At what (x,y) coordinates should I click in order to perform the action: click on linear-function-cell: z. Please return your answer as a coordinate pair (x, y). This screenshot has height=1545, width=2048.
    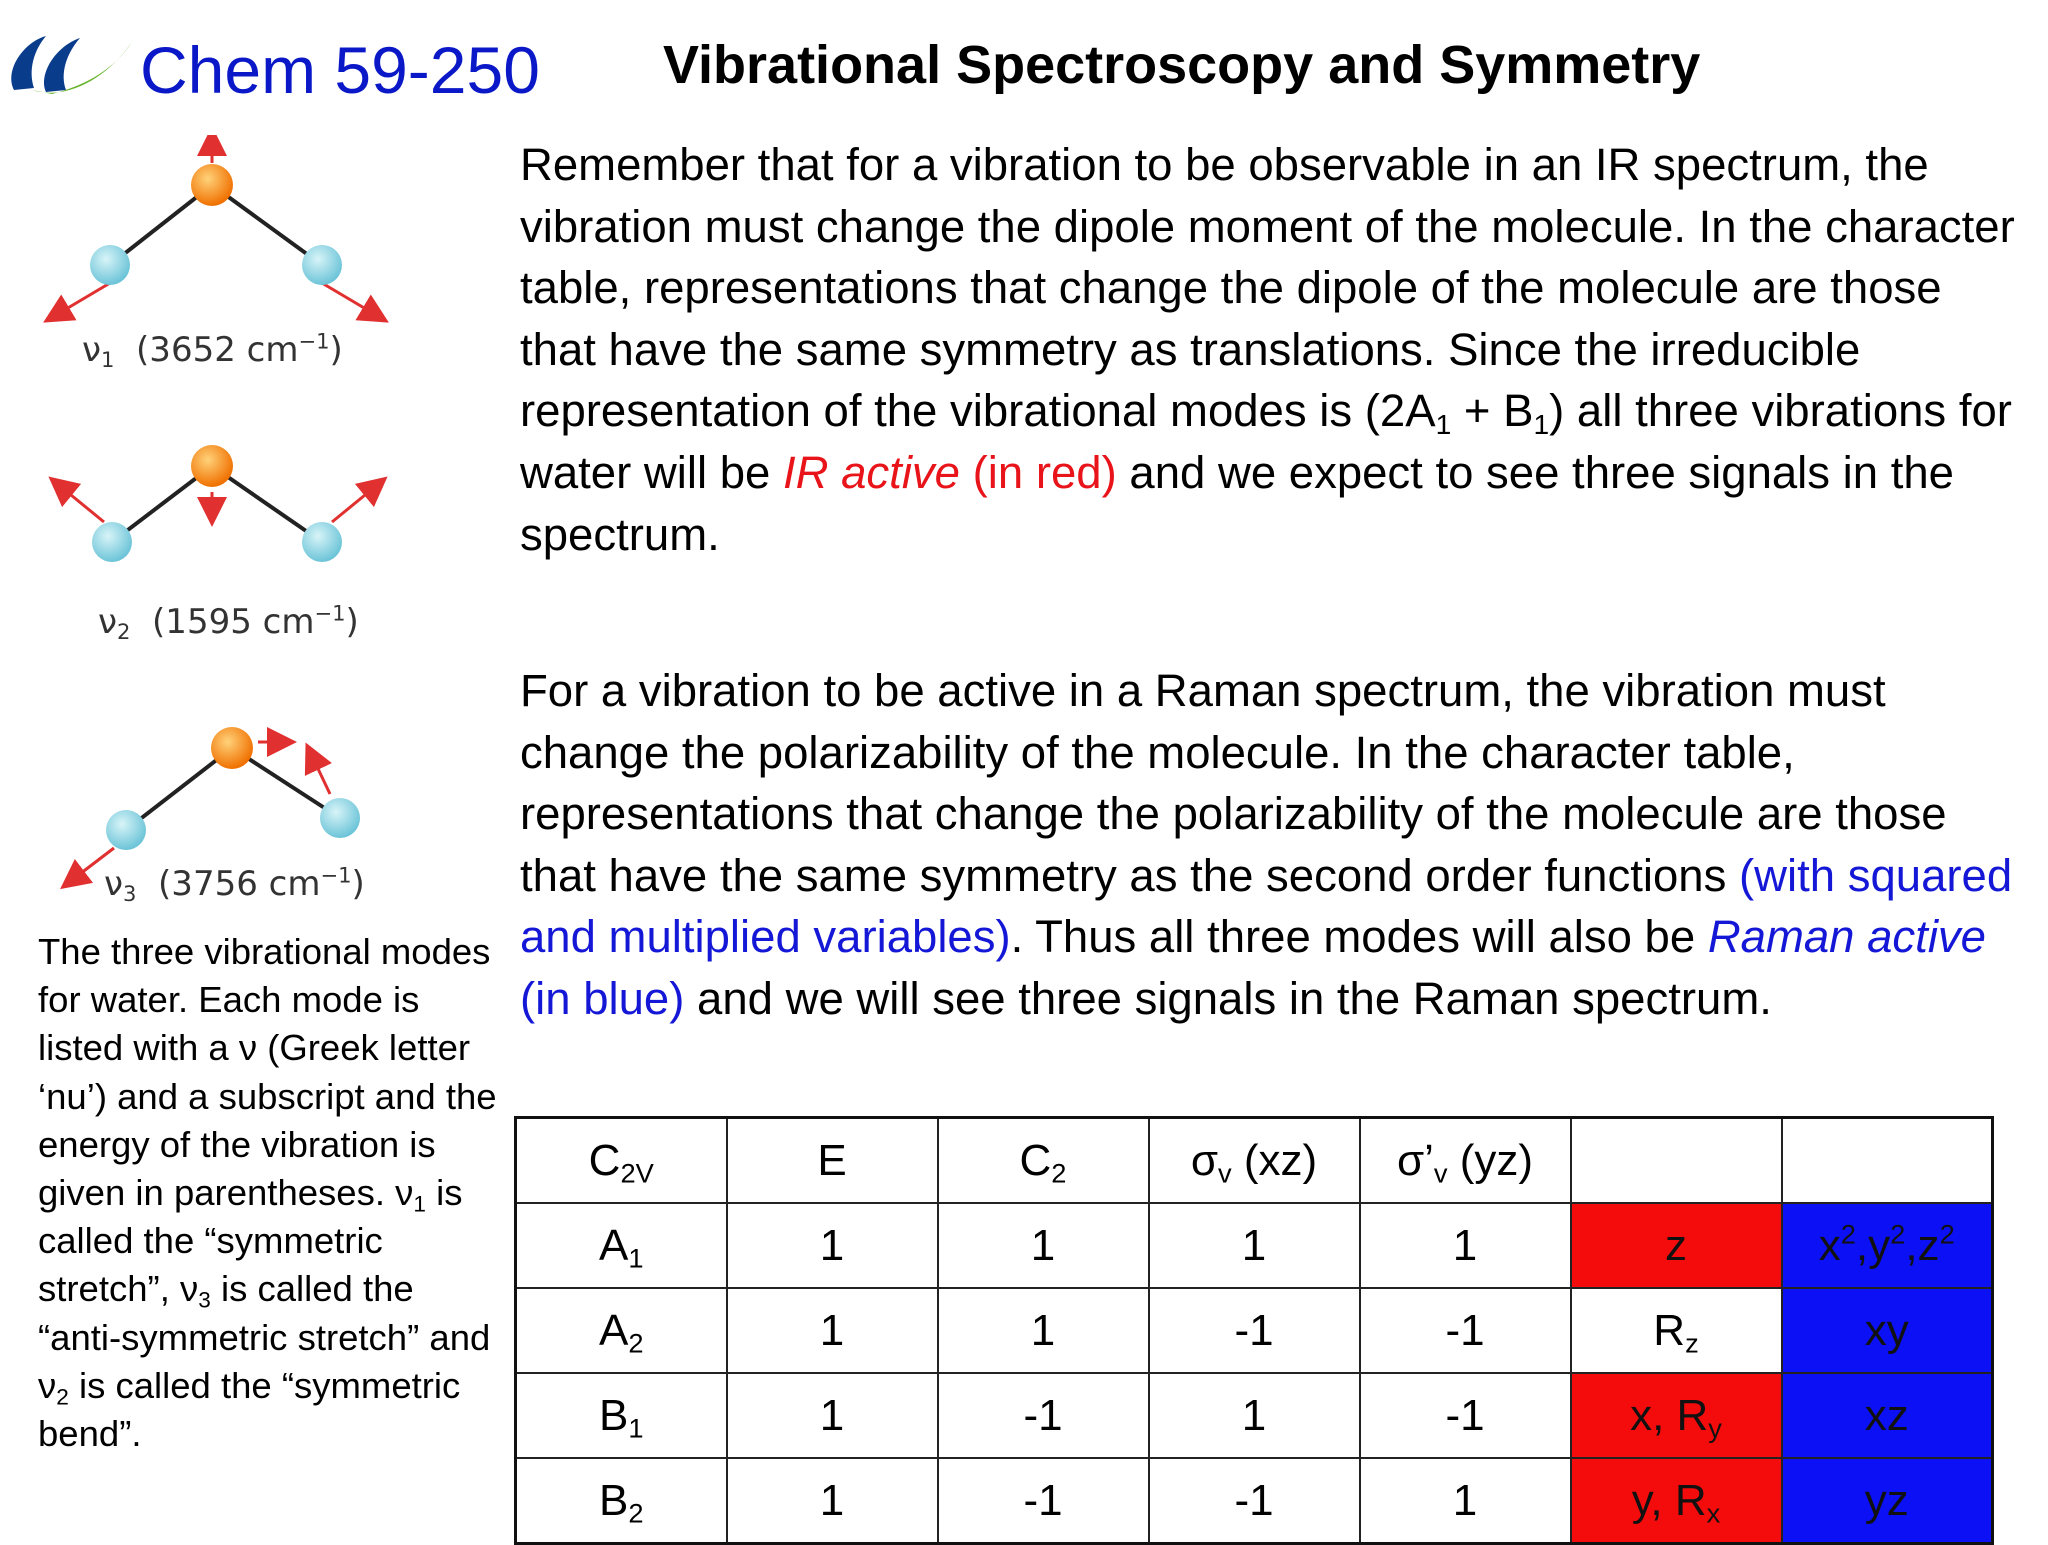
    Looking at the image, I should click on (1676, 1245).